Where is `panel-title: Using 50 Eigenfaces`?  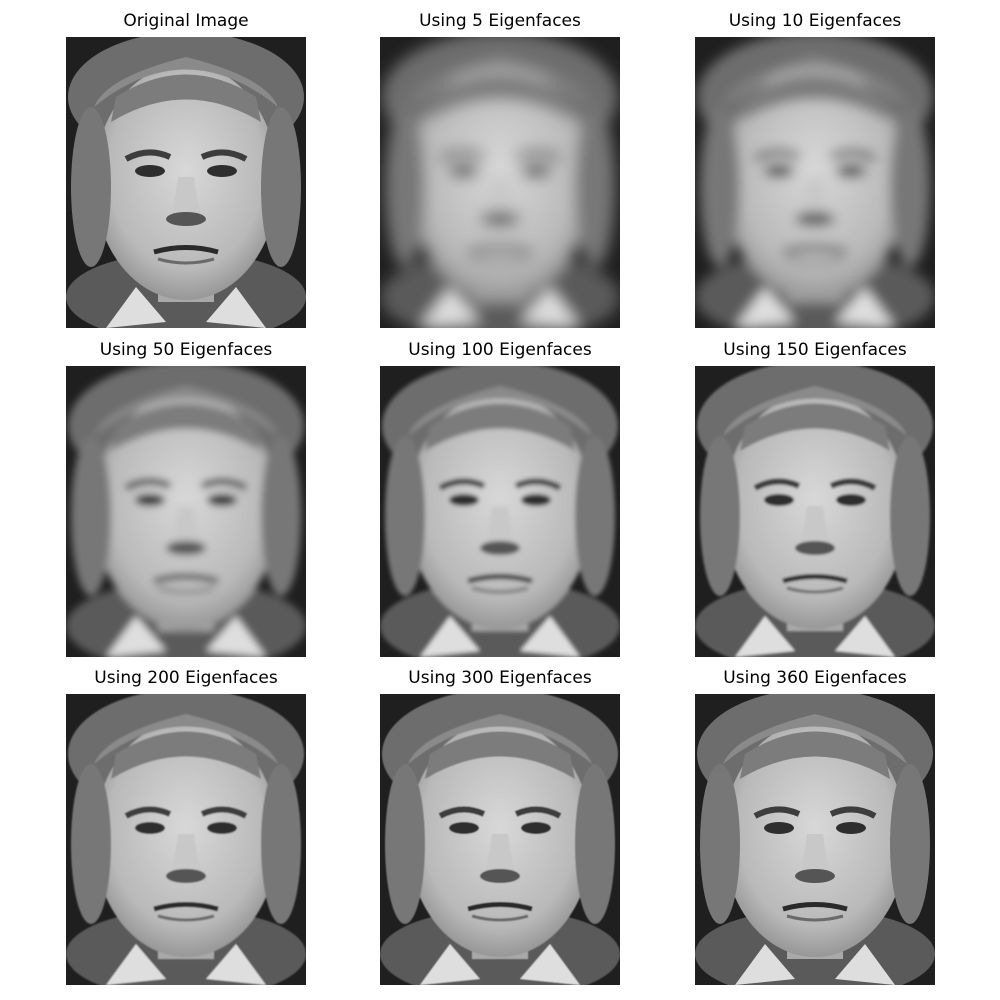 panel-title: Using 50 Eigenfaces is located at coordinates (186, 350).